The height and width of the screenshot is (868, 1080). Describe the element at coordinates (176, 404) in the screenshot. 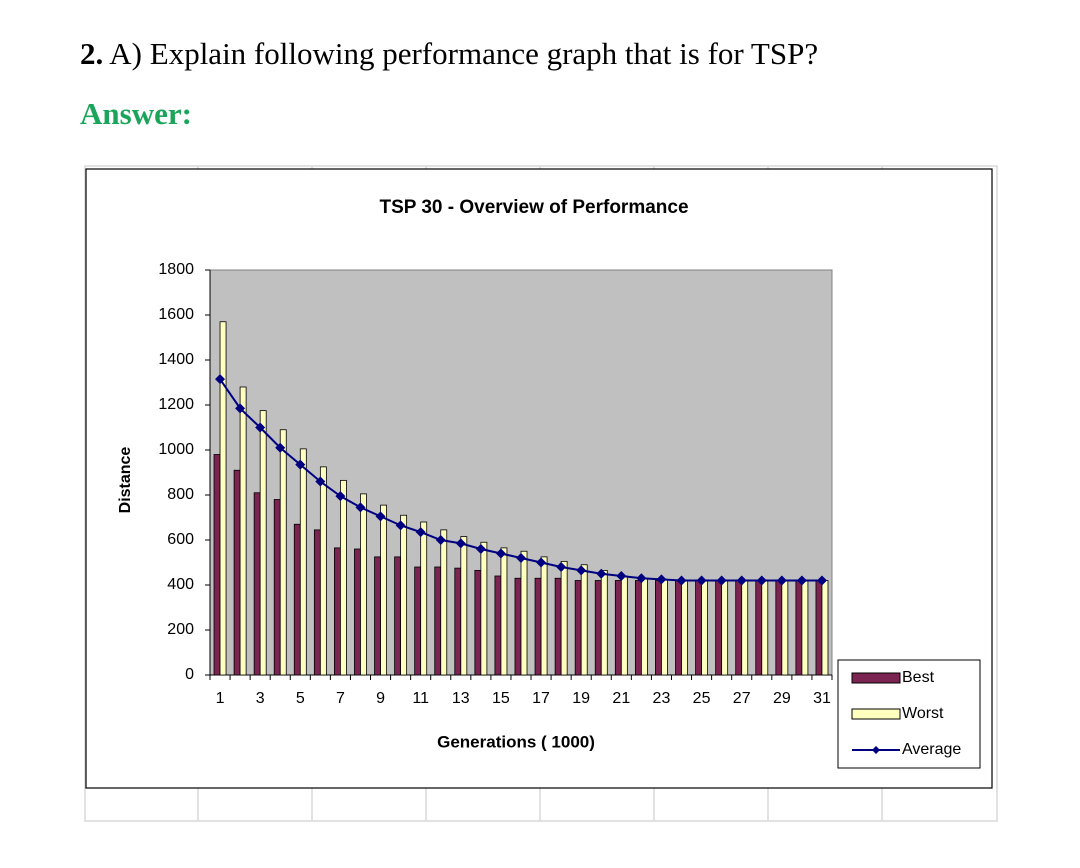

I see `y-tick-label: 1200` at that location.